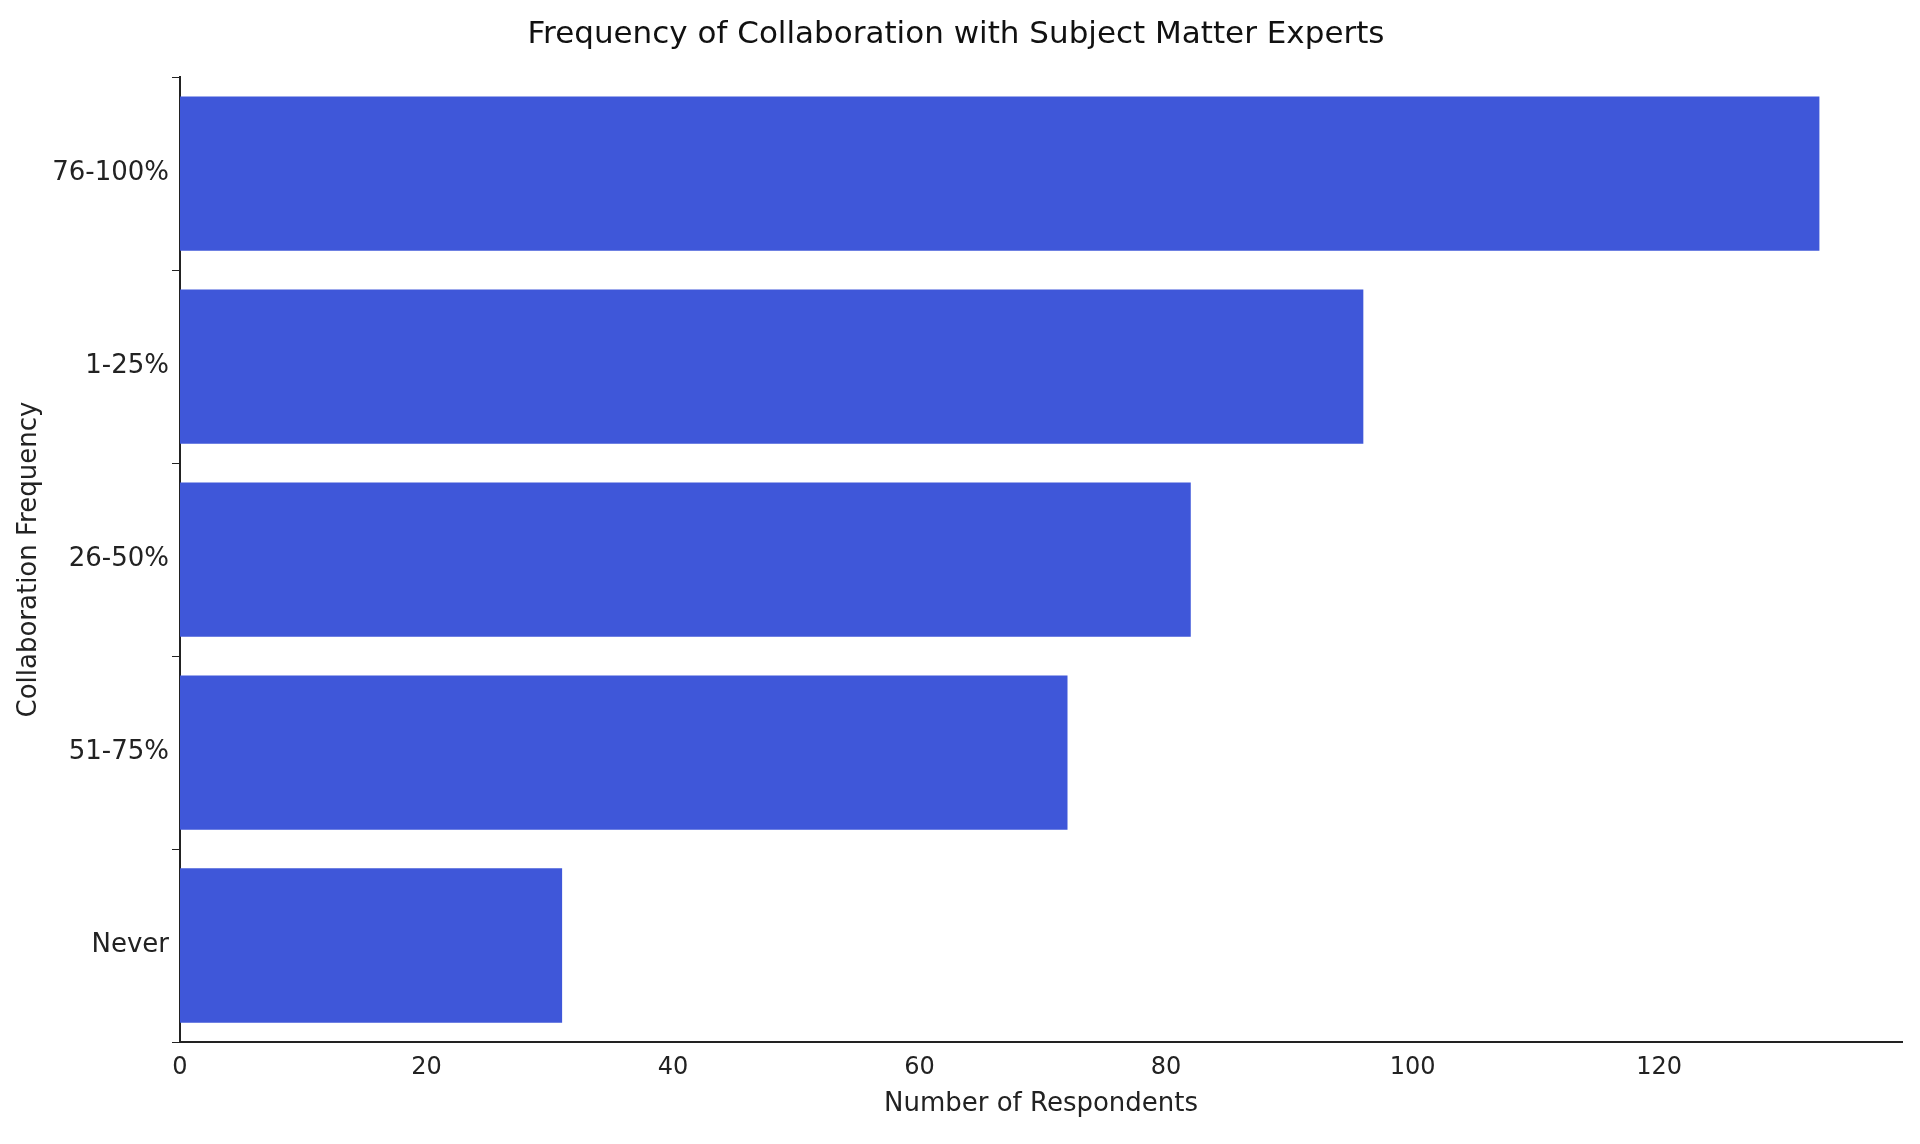 This screenshot has width=1920, height=1144. I want to click on y-tick-label: 1-25%, so click(127, 364).